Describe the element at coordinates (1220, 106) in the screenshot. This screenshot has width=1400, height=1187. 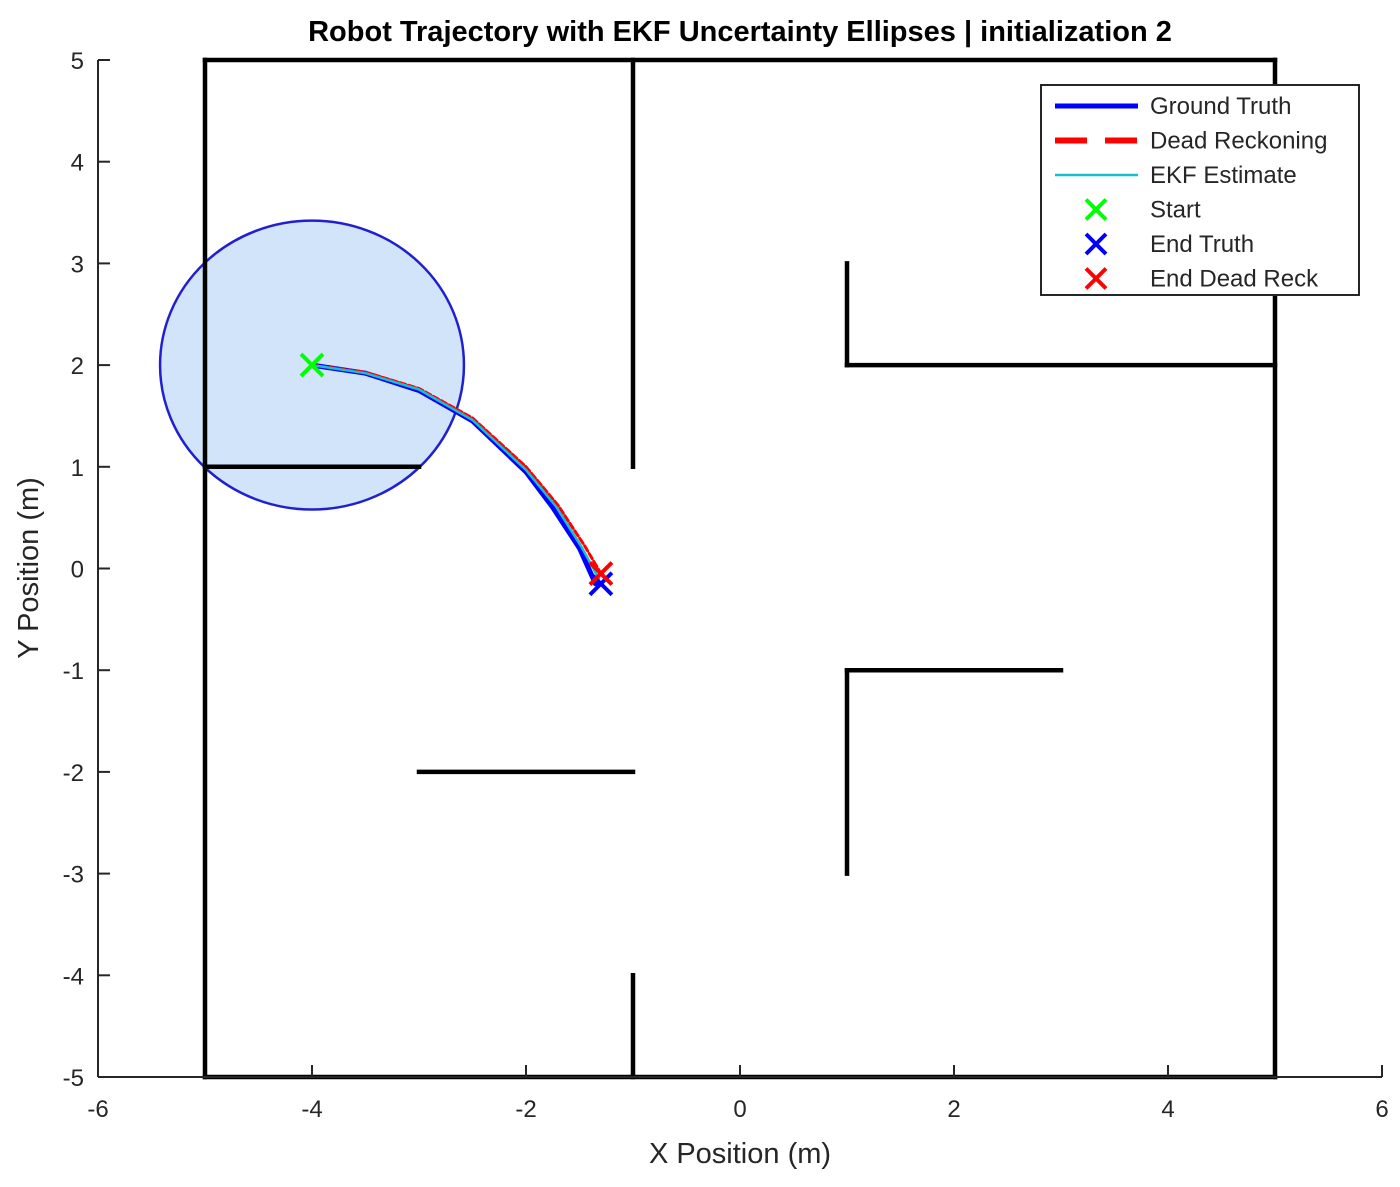
I see `legend-label-ground-truth: Ground Truth` at that location.